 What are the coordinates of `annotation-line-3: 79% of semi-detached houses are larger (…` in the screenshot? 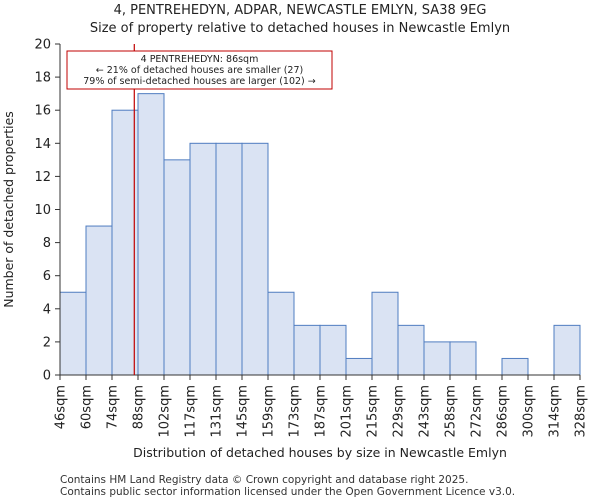 It's located at (199, 81).